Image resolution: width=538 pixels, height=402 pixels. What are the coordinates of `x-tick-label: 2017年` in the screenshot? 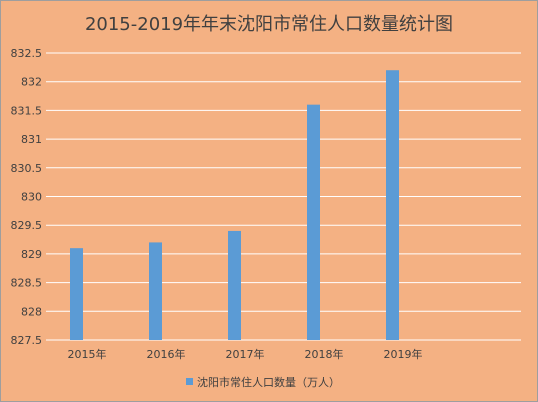 It's located at (245, 354).